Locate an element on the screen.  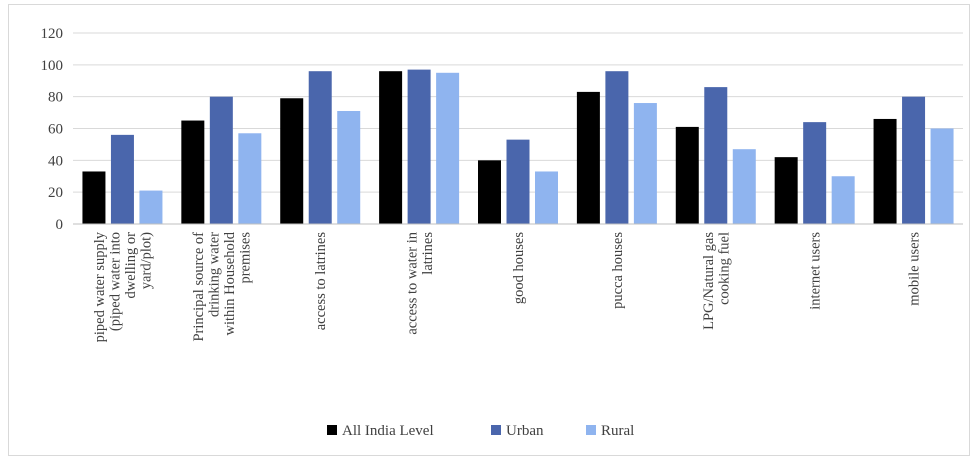
y-tick-label: 120 is located at coordinates (52, 34).